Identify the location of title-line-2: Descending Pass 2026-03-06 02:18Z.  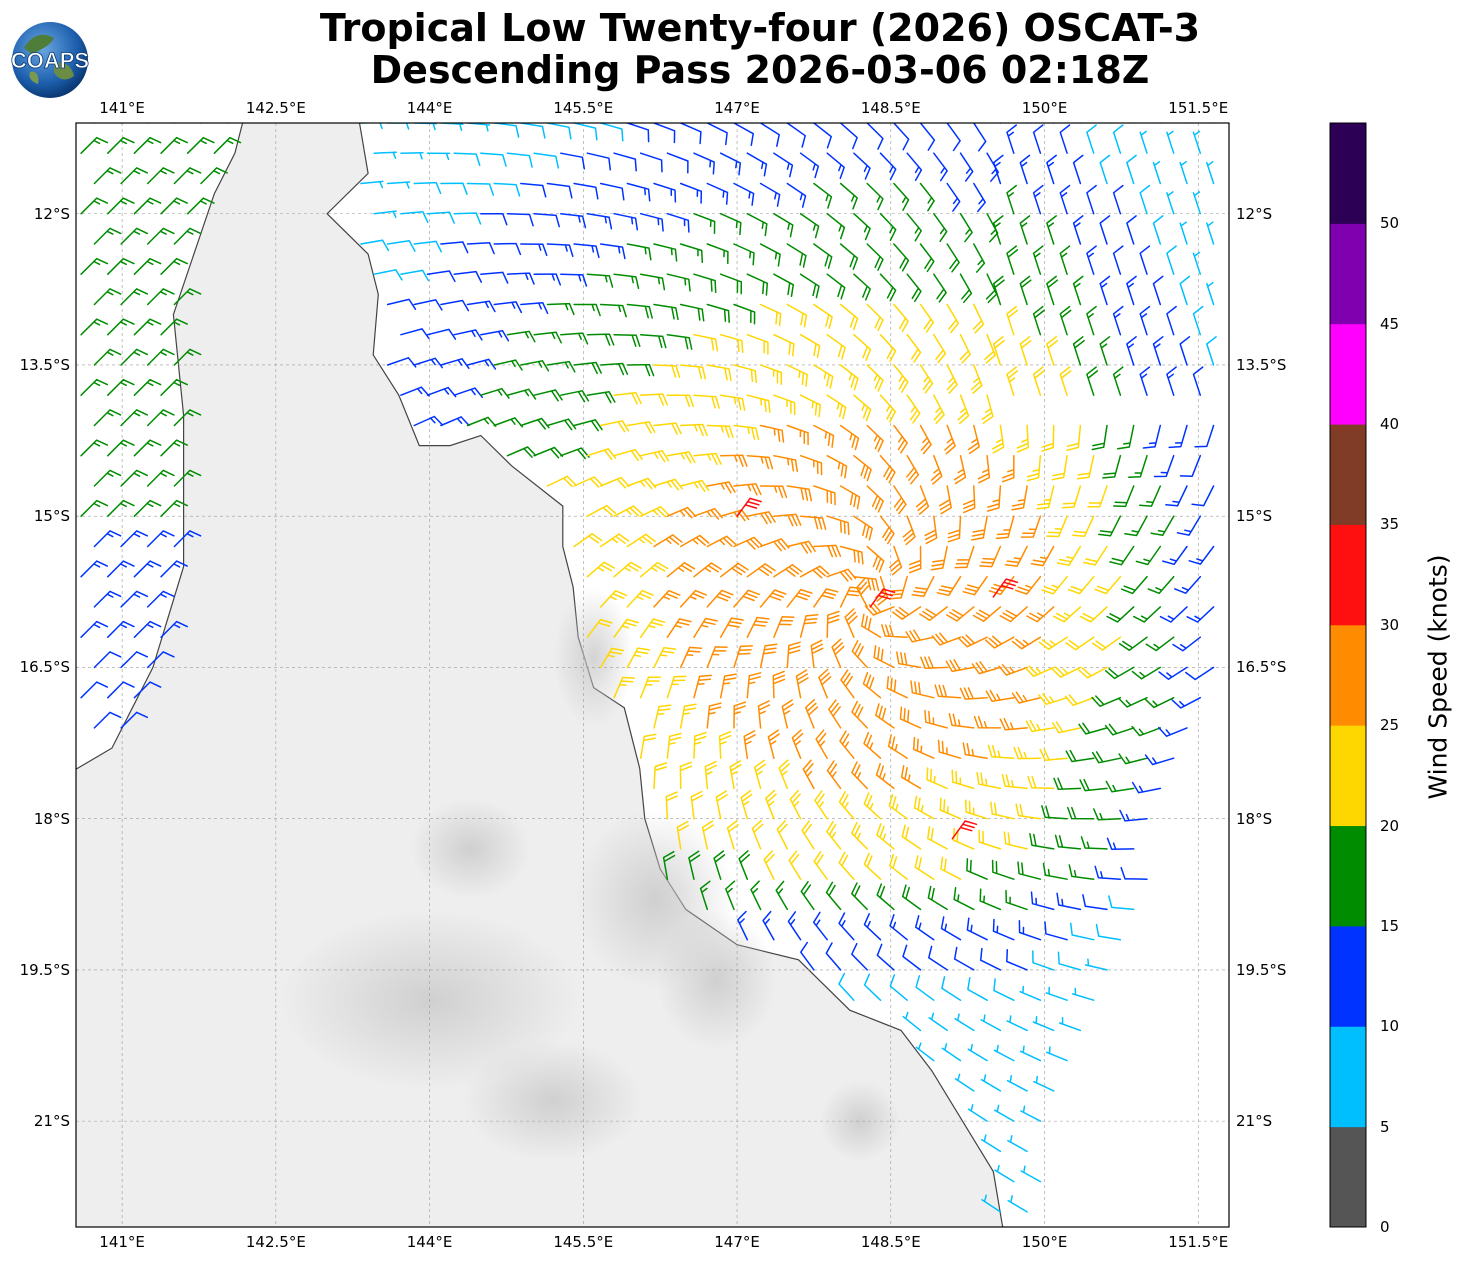
(760, 70).